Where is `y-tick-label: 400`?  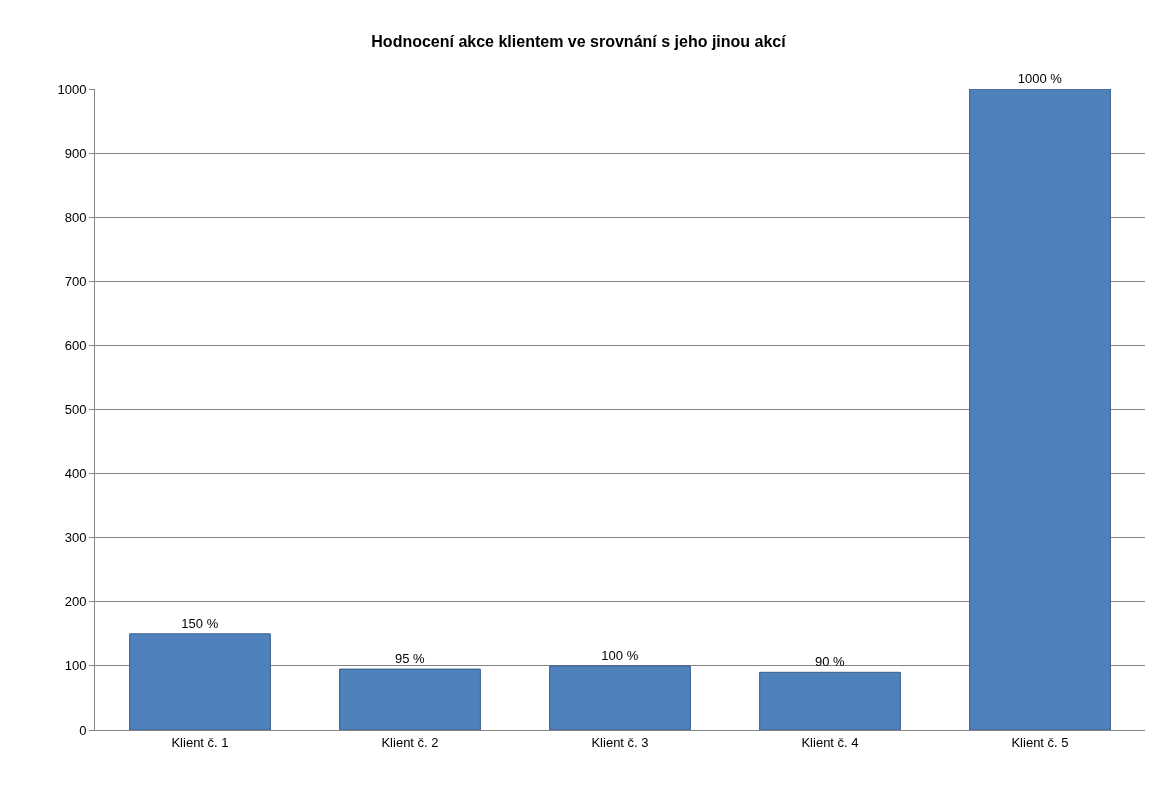
y-tick-label: 400 is located at coordinates (75, 474).